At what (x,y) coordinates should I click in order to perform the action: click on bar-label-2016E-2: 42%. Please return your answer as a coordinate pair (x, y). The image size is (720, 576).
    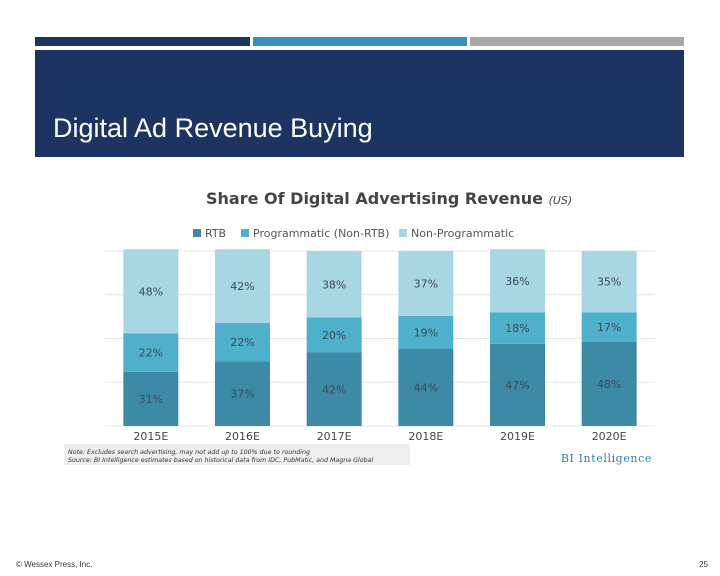
    Looking at the image, I should click on (242, 286).